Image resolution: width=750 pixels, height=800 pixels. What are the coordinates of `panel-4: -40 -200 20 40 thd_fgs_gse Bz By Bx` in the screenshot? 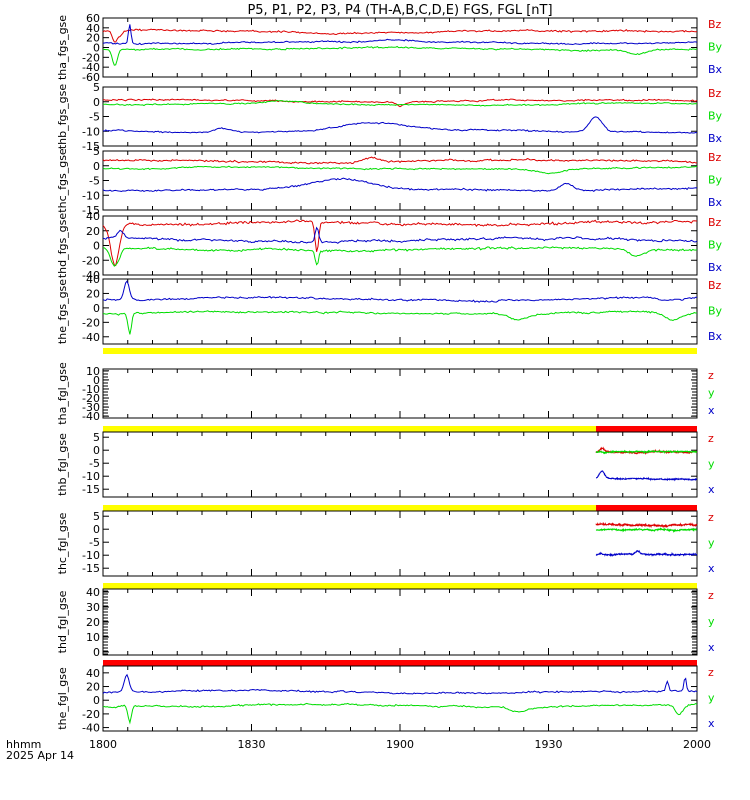 It's located at (389, 246).